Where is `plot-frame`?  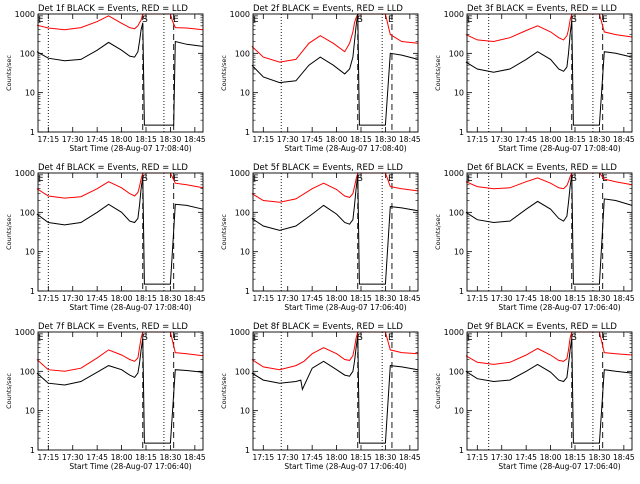 plot-frame is located at coordinates (120, 232).